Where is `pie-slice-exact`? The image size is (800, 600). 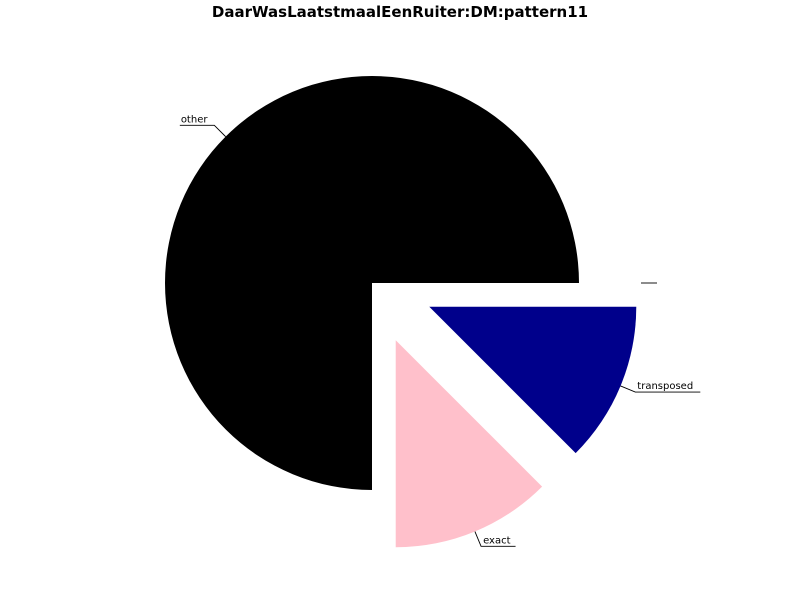 pie-slice-exact is located at coordinates (469, 444).